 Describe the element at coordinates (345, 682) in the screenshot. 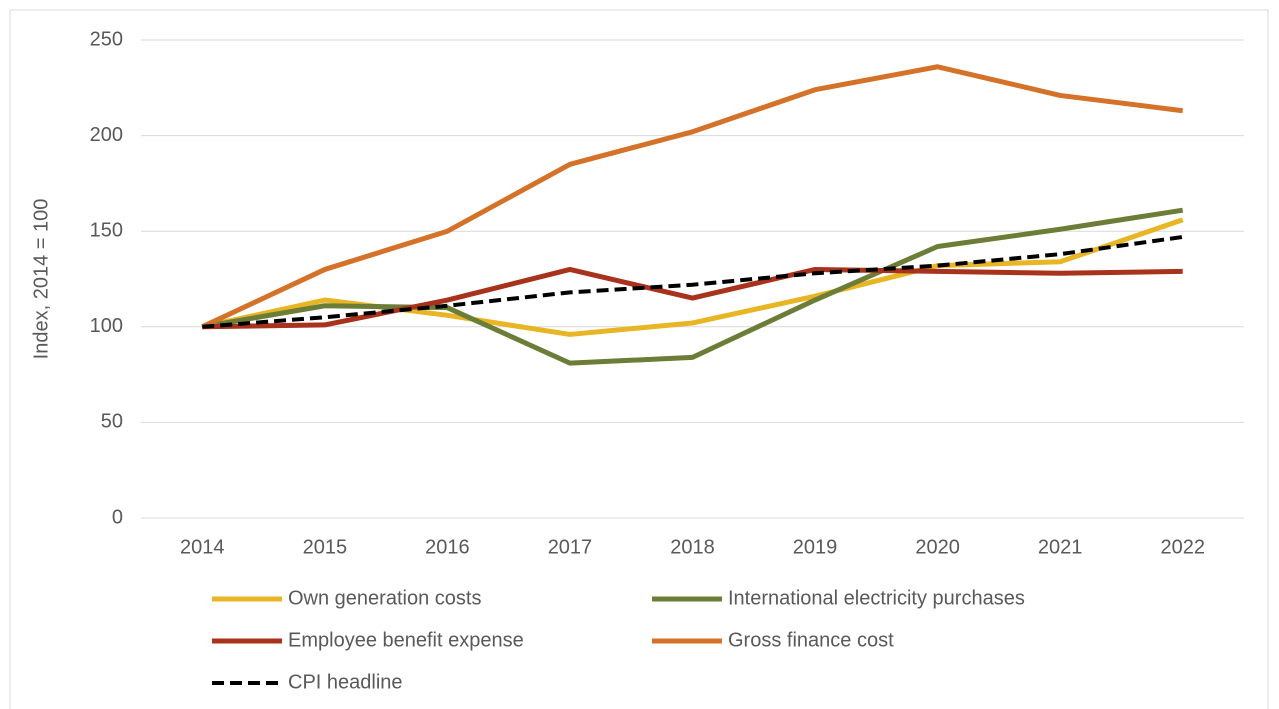

I see `legend-label: CPI headline` at that location.